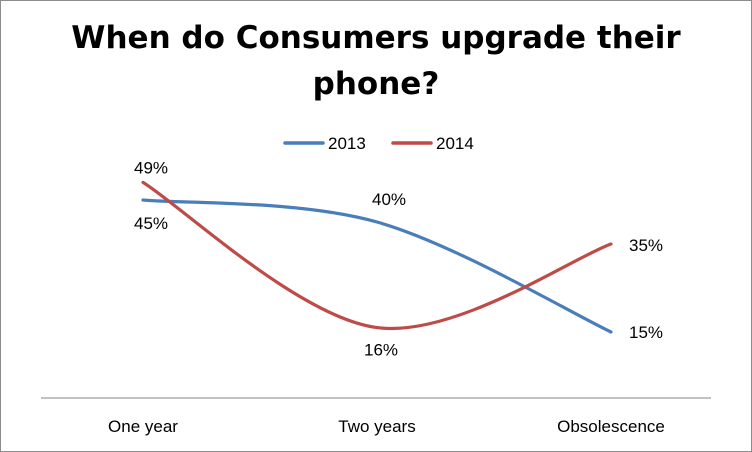 The height and width of the screenshot is (452, 752). I want to click on data-label-2014: 49%, so click(151, 167).